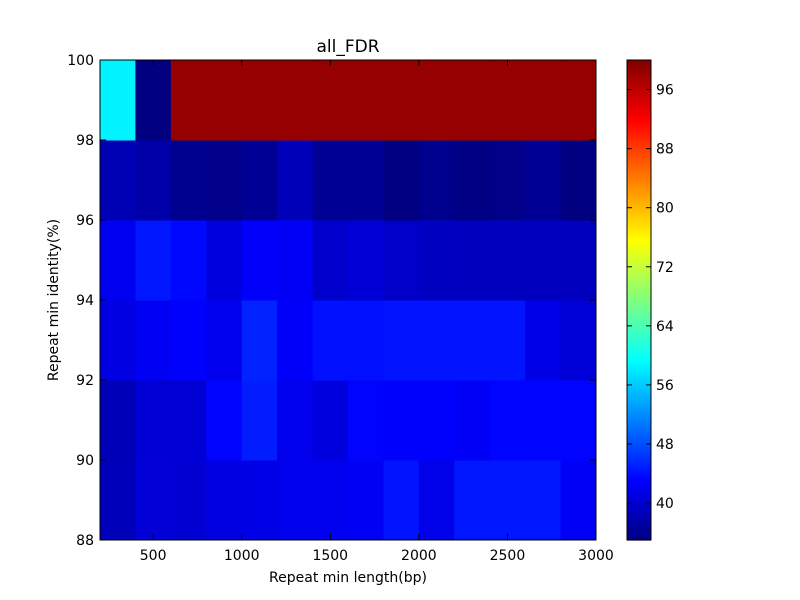 The height and width of the screenshot is (600, 800). What do you see at coordinates (665, 386) in the screenshot?
I see `colorbar-tick-label: 56` at bounding box center [665, 386].